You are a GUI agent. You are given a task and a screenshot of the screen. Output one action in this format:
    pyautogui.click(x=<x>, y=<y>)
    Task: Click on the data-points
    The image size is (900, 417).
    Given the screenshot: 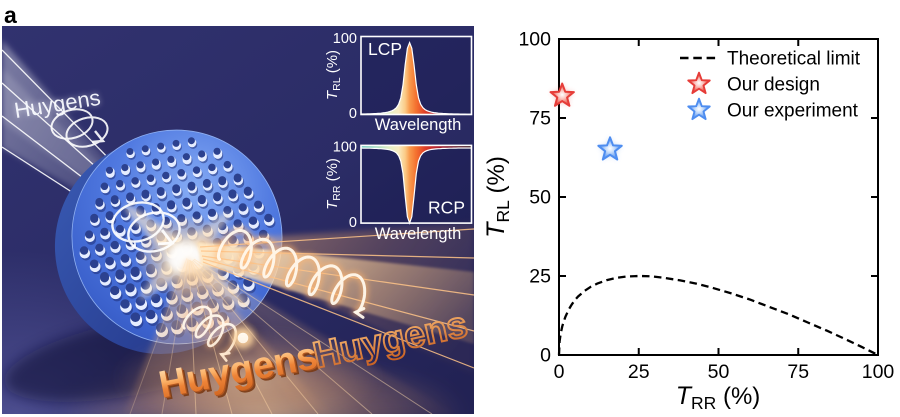 What is the action you would take?
    pyautogui.click(x=586, y=121)
    